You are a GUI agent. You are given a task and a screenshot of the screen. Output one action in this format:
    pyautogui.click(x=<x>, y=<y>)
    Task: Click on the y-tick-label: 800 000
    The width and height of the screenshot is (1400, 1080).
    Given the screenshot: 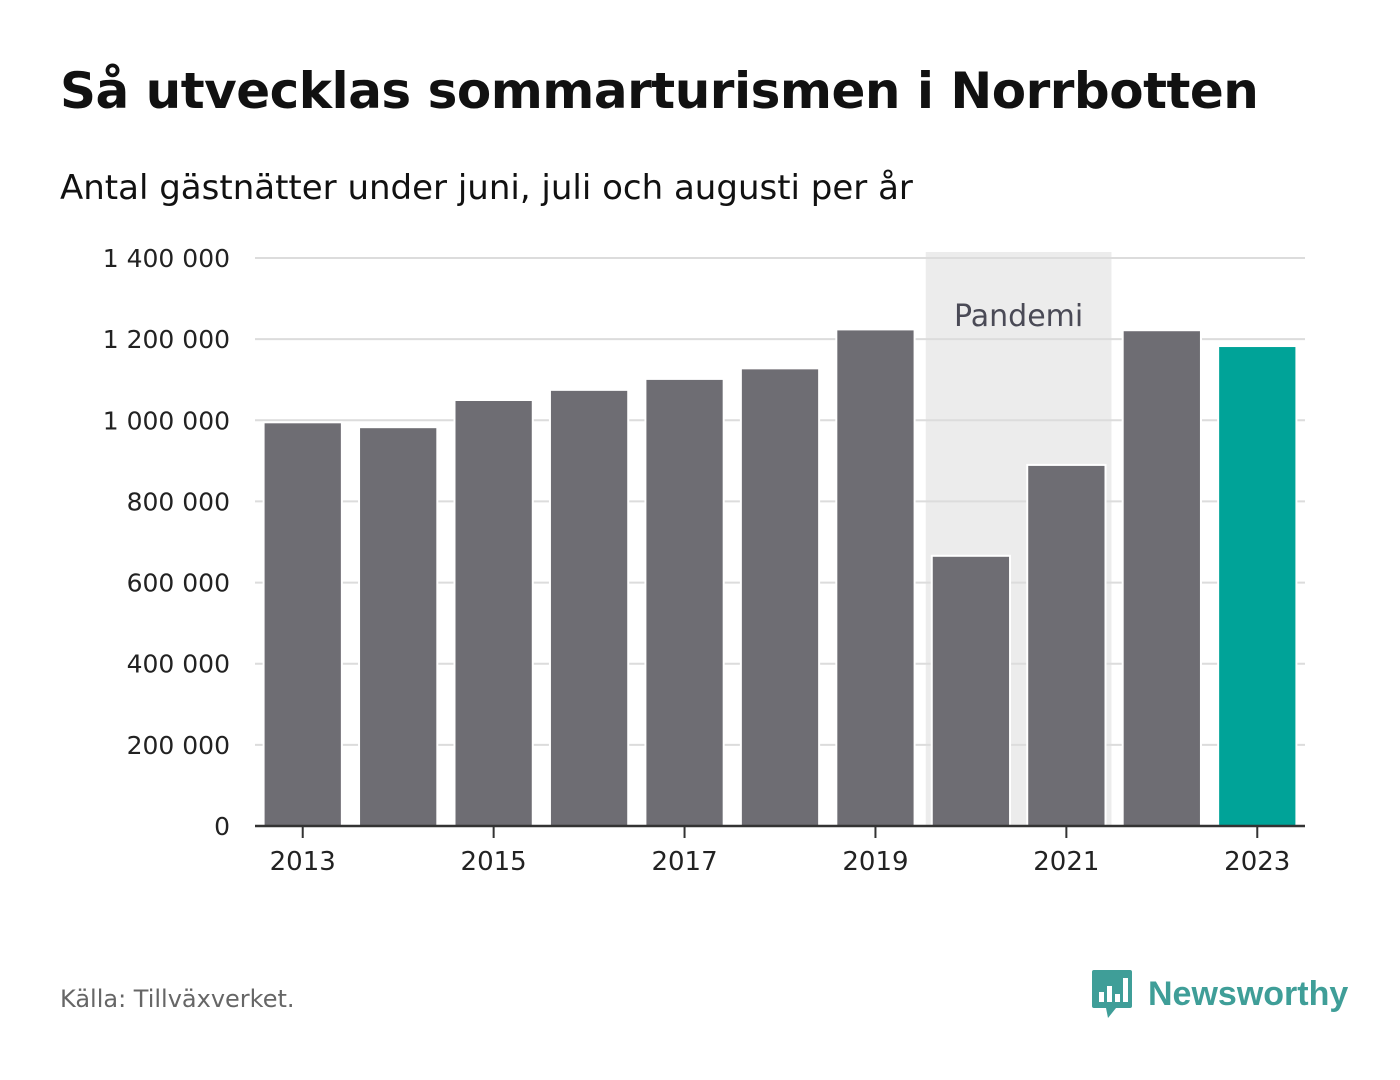 What is the action you would take?
    pyautogui.click(x=178, y=501)
    